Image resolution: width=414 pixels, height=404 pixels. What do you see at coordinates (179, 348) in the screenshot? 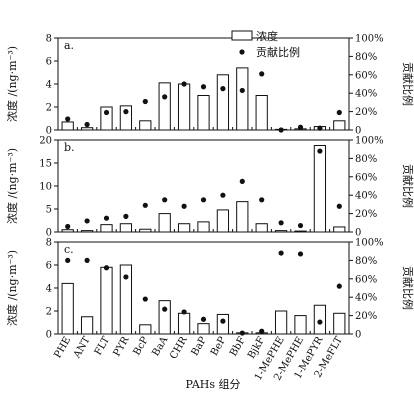
I see `category-label: CHR` at bounding box center [179, 348].